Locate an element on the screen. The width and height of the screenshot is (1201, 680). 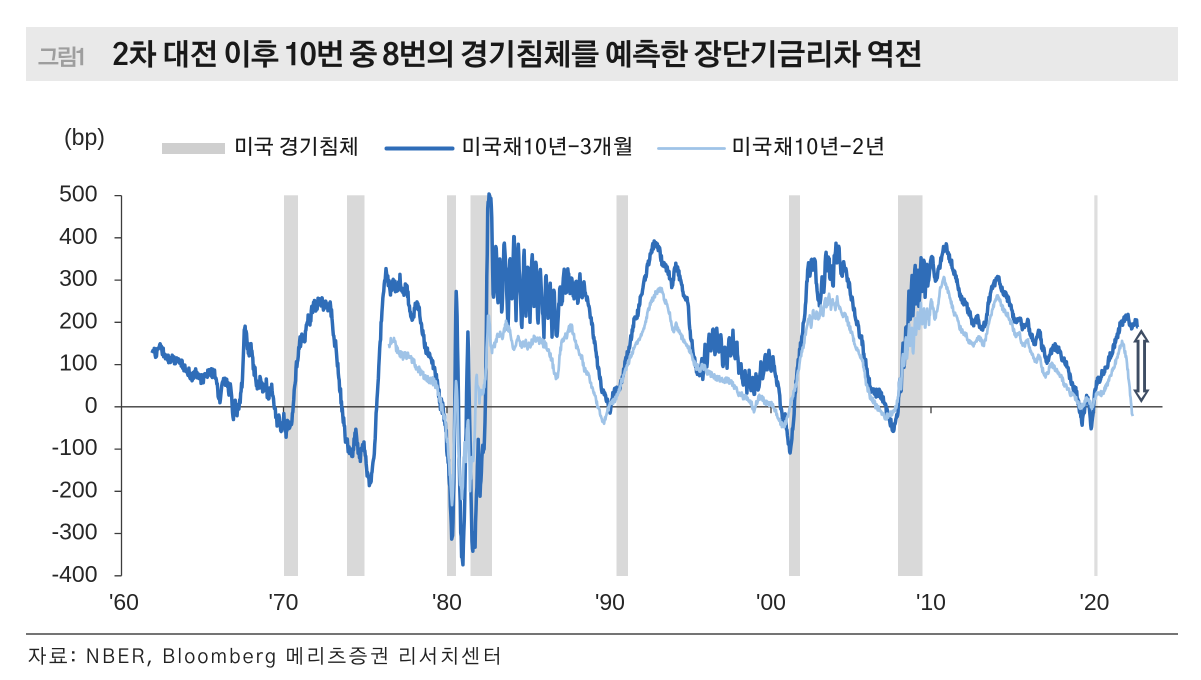
svg-text: '10 is located at coordinates (931, 602).